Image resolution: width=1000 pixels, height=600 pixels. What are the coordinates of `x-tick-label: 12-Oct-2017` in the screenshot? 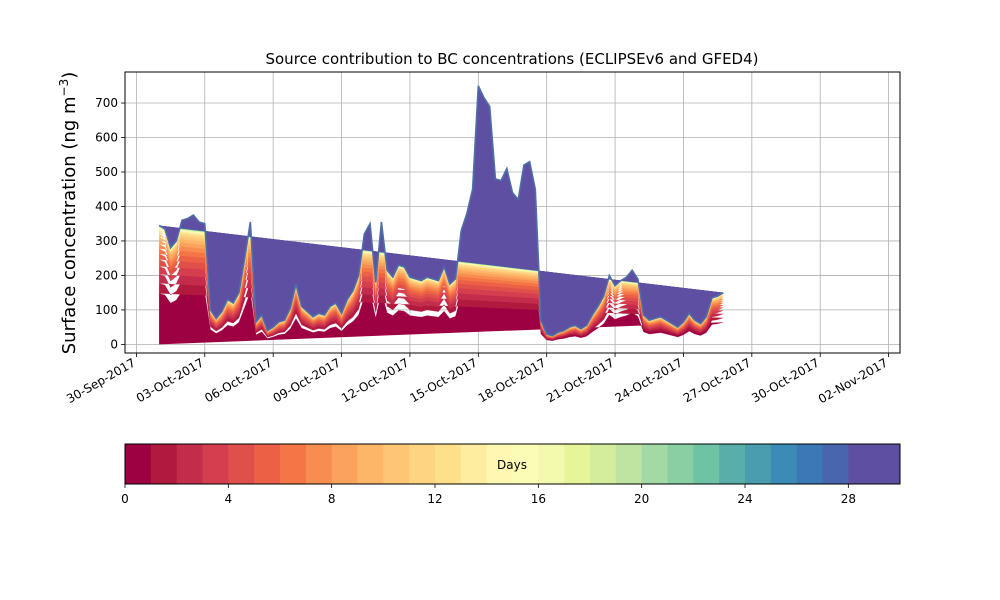 It's located at (375, 380).